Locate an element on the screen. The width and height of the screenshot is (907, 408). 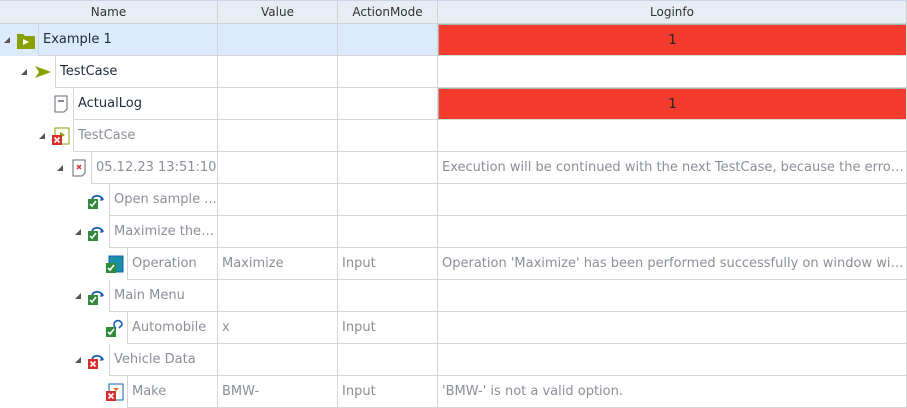
row-name: Vehicle Data is located at coordinates (163, 360).